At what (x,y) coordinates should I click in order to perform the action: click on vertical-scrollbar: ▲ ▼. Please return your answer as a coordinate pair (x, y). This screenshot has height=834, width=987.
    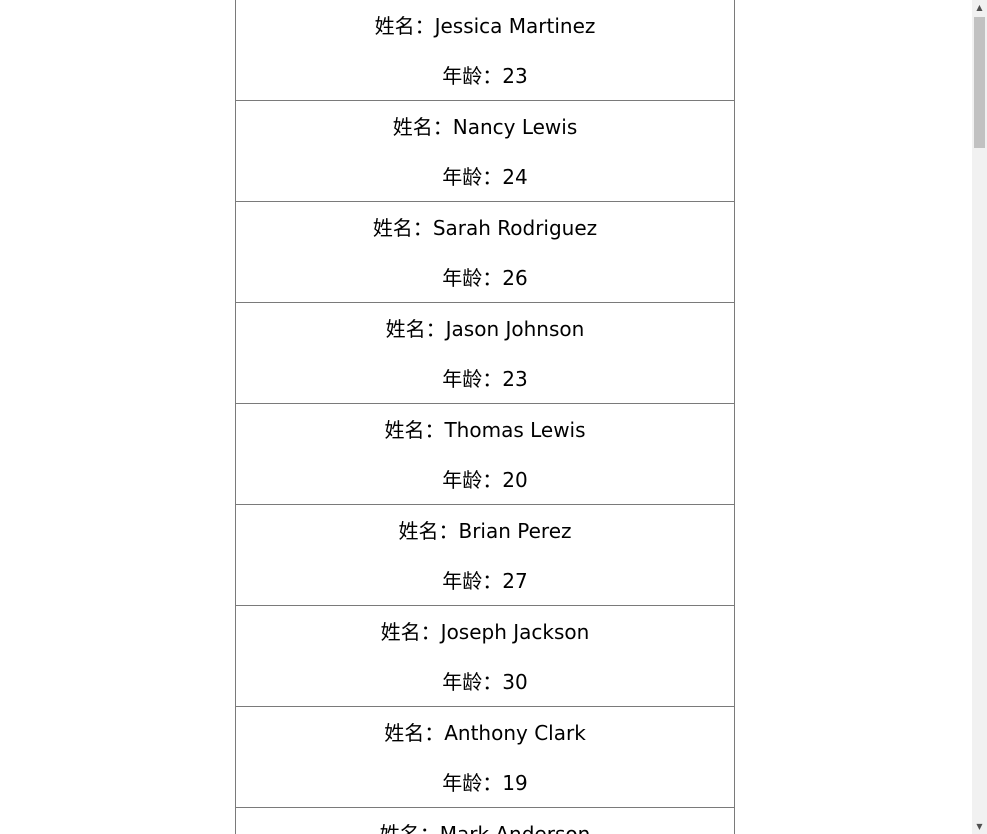
    Looking at the image, I should click on (979, 417).